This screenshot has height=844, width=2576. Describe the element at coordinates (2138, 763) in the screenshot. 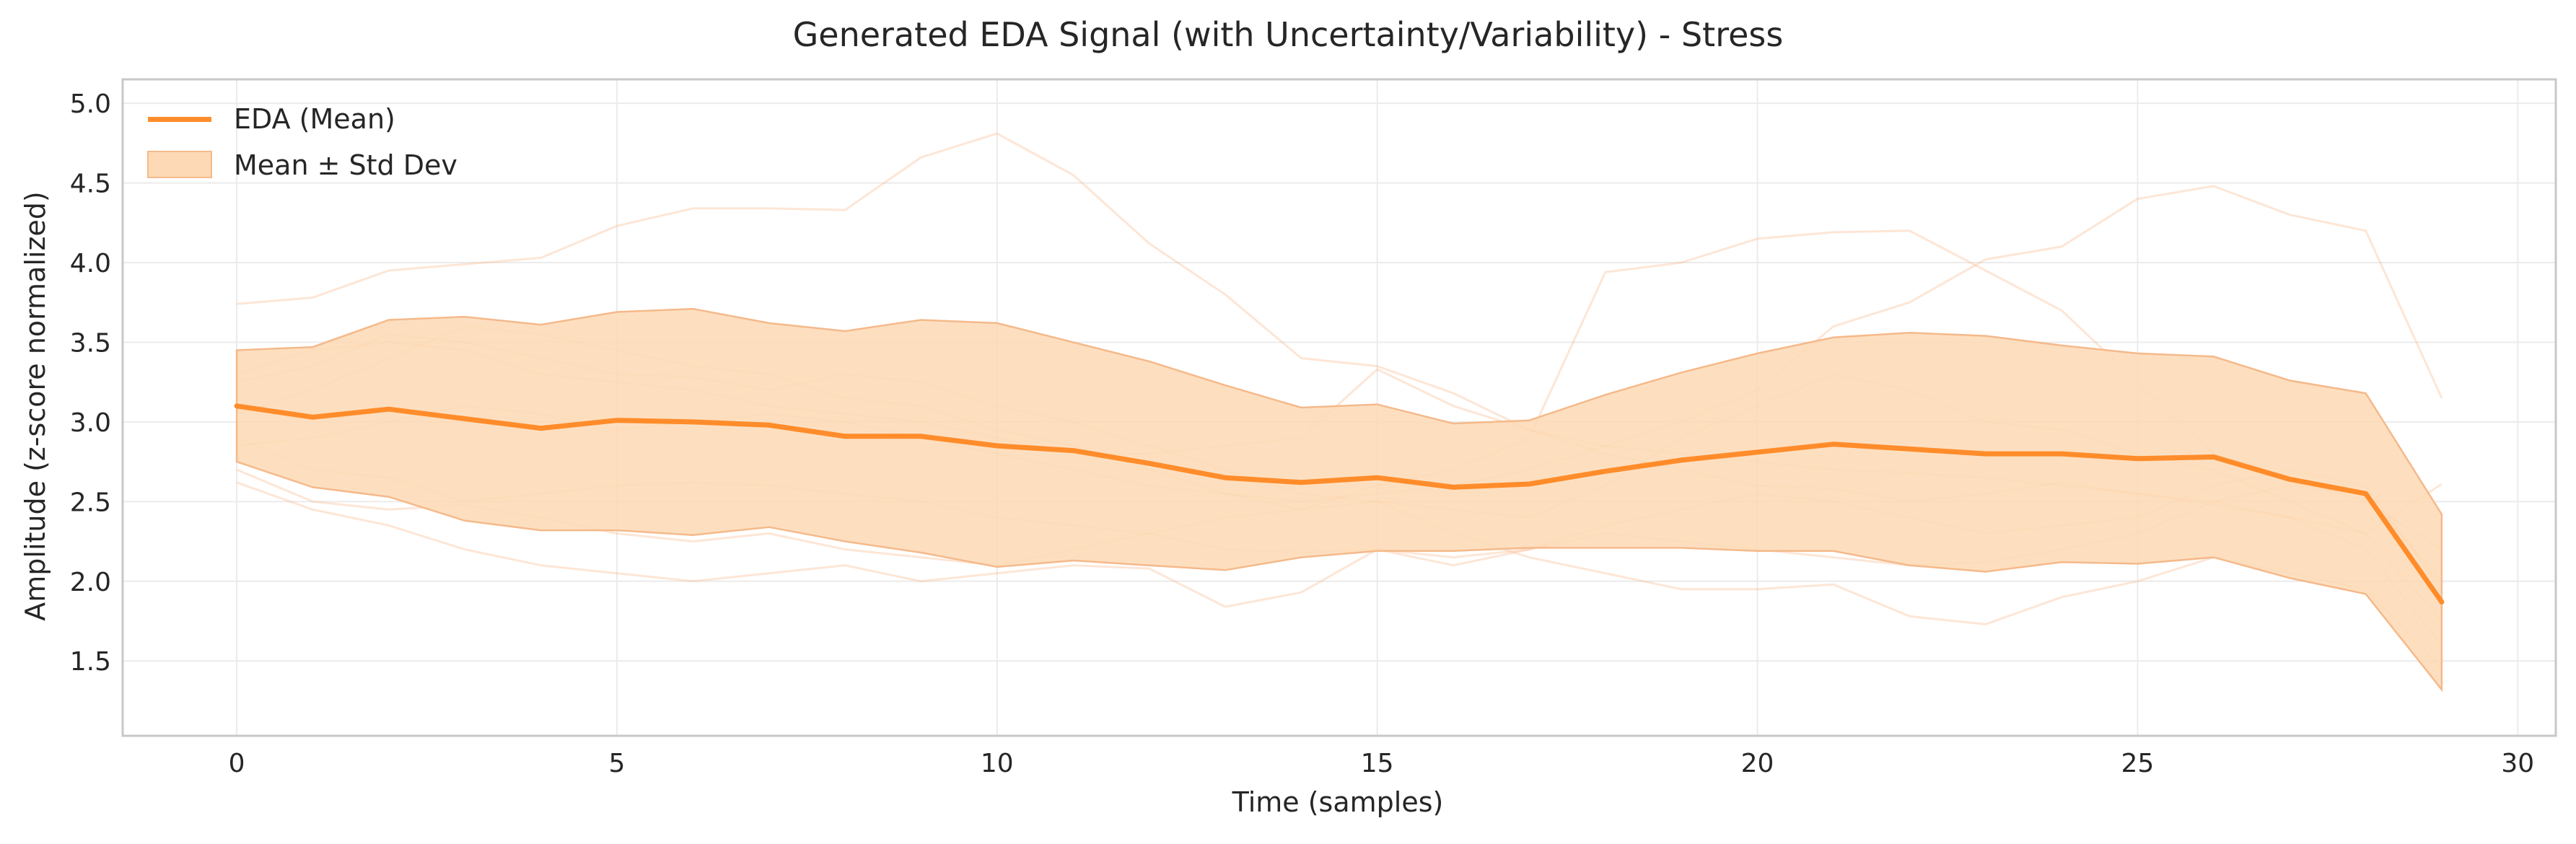

I see `x-tick-label: 25` at that location.